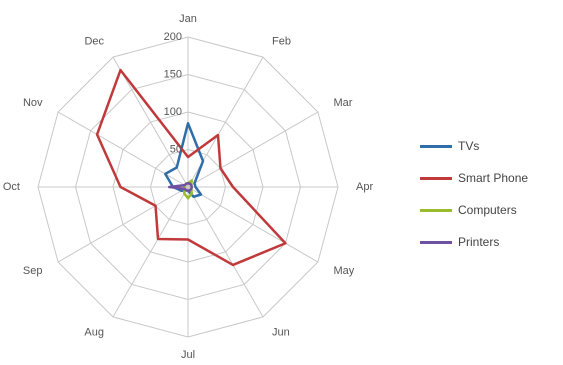 The height and width of the screenshot is (365, 563). I want to click on legend-label-computers: Computers, so click(487, 210).